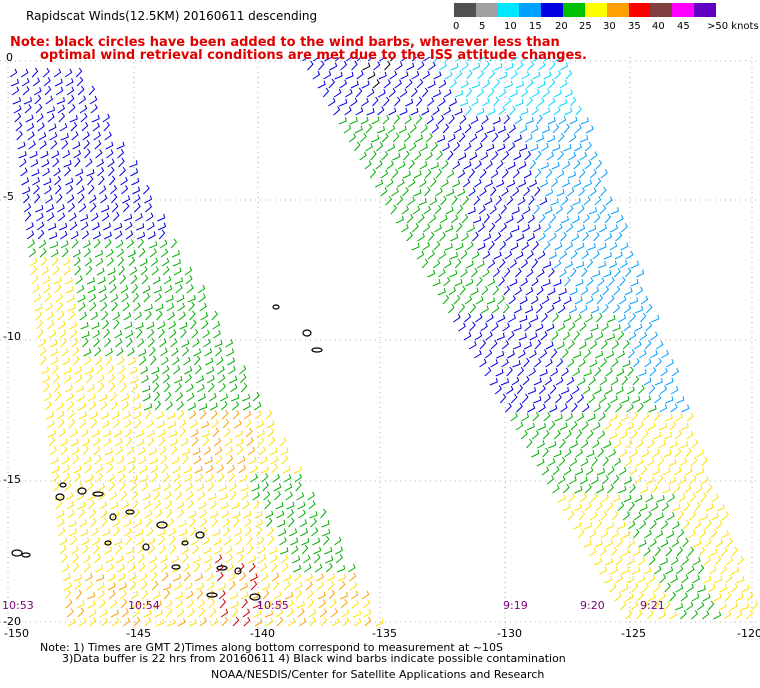  I want to click on legend-label: 5, so click(482, 26).